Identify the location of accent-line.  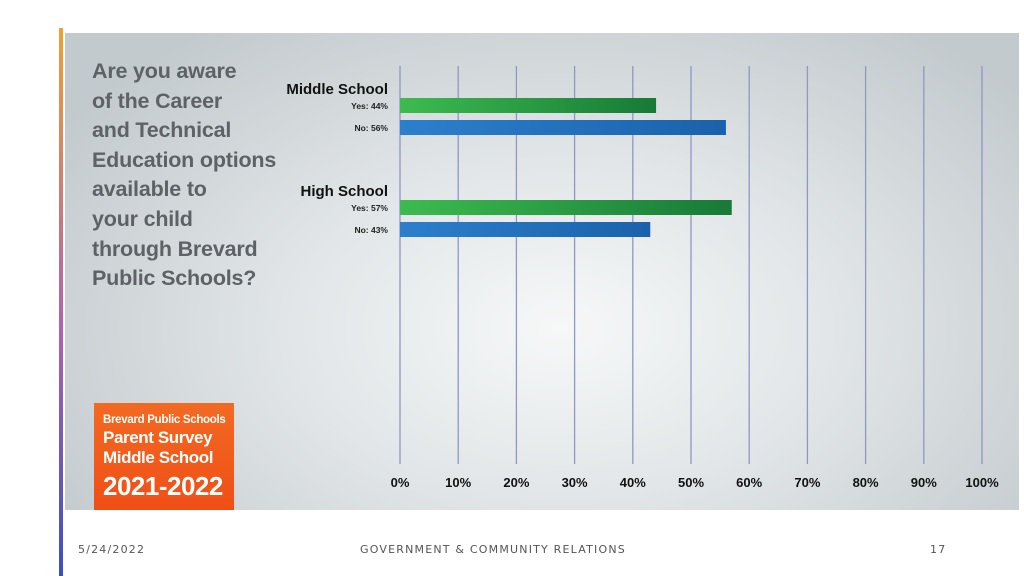
(61, 302).